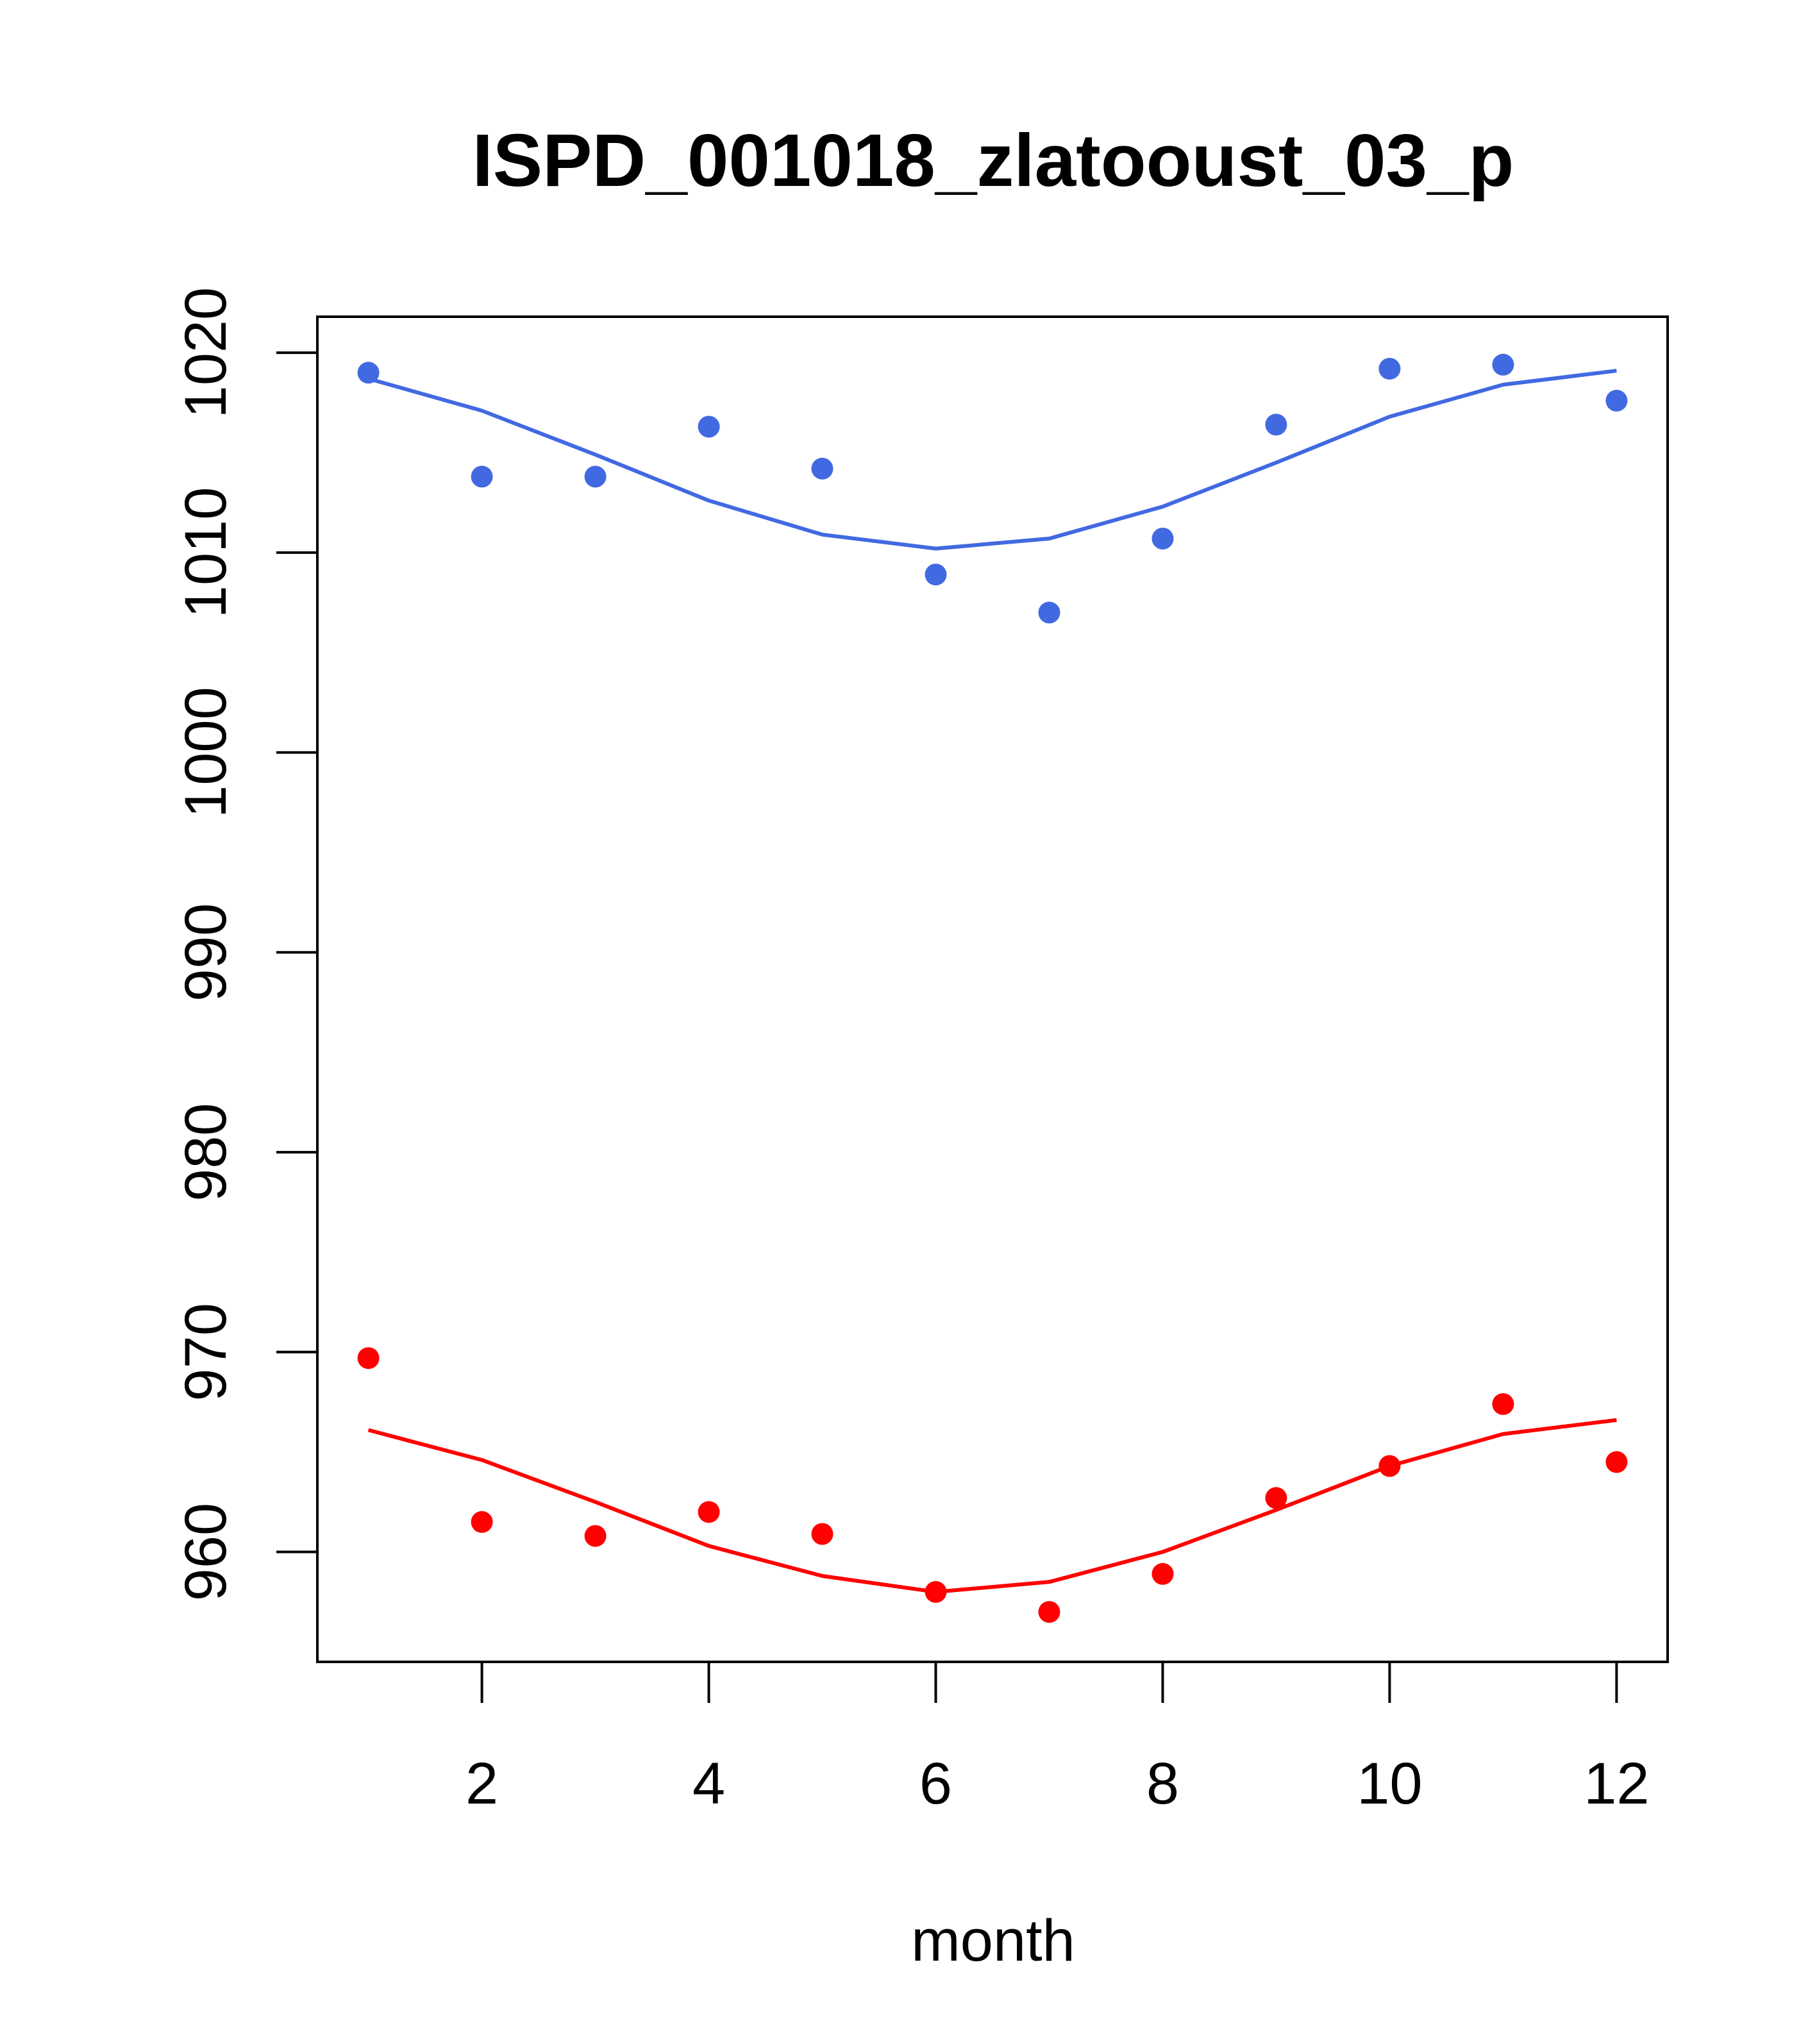 The height and width of the screenshot is (2044, 1817). Describe the element at coordinates (992, 1506) in the screenshot. I see `series-1-line` at that location.